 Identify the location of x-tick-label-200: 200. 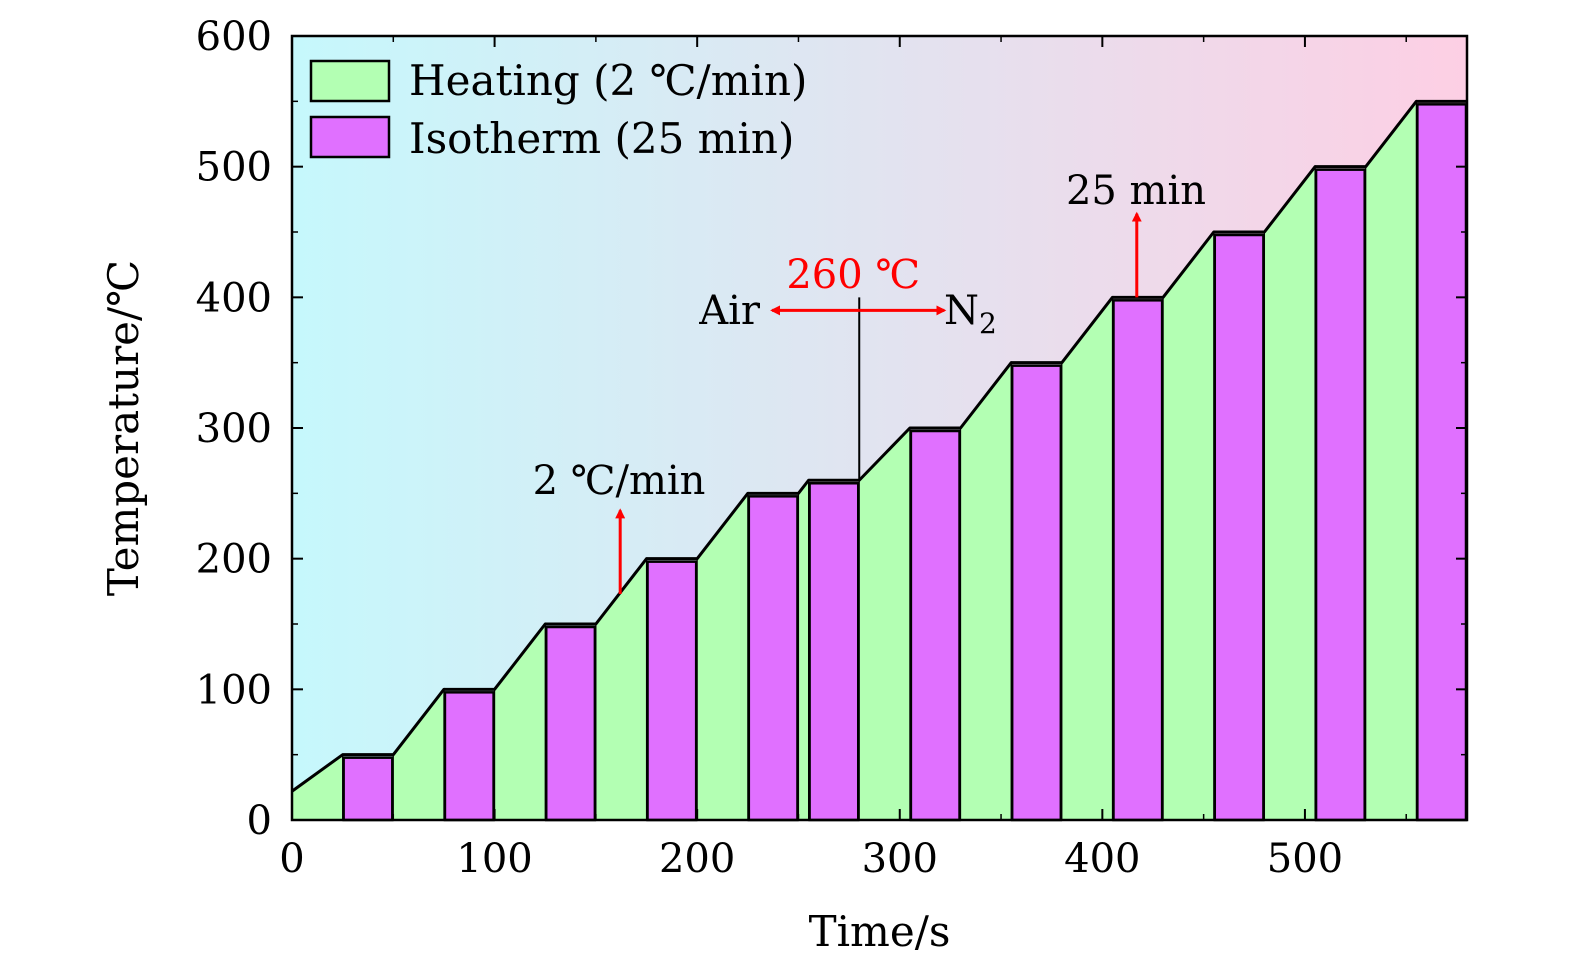
(697, 859).